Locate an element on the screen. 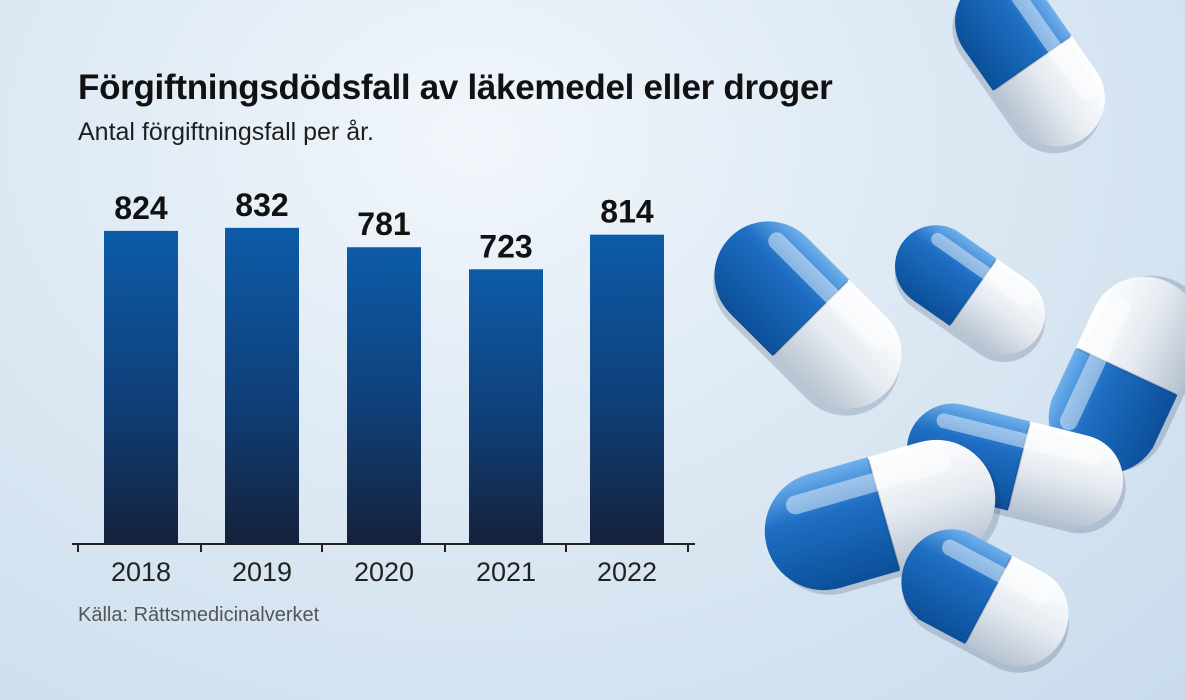 Image resolution: width=1185 pixels, height=700 pixels. bar-2019 is located at coordinates (262, 385).